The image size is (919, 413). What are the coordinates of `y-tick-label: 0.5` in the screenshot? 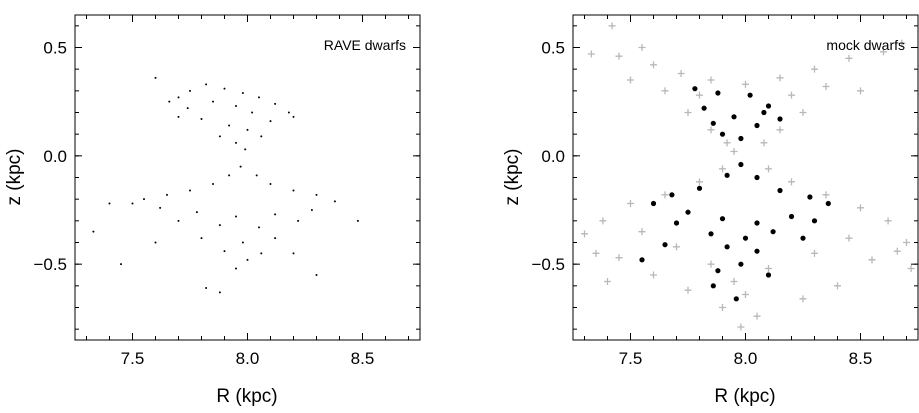 It's located at (553, 48).